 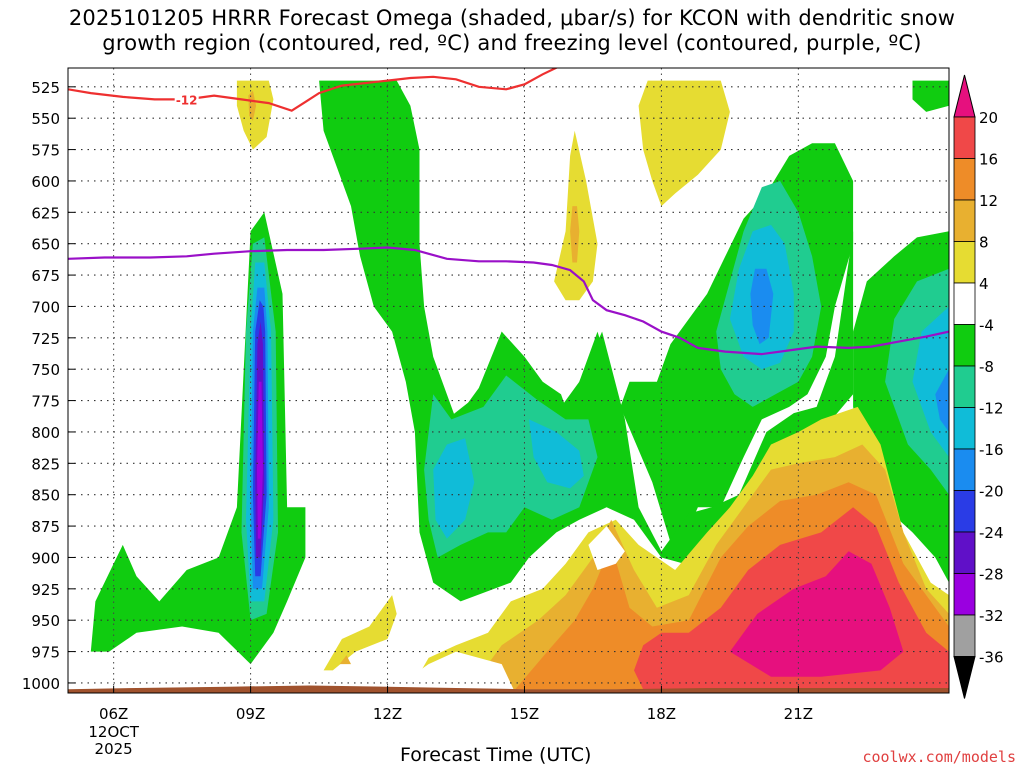 I want to click on colorbar-label-7: -12, so click(x=991, y=409).